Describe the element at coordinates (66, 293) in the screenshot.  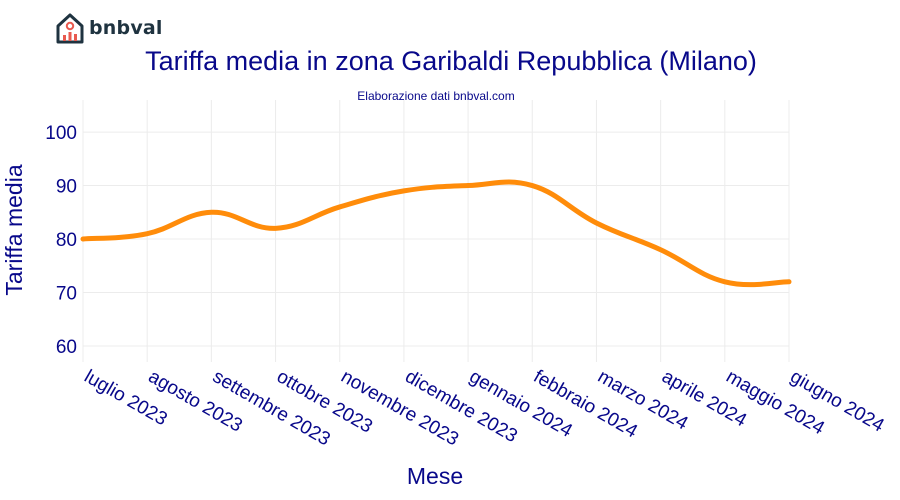
I see `y-tick-label-1: 70` at that location.